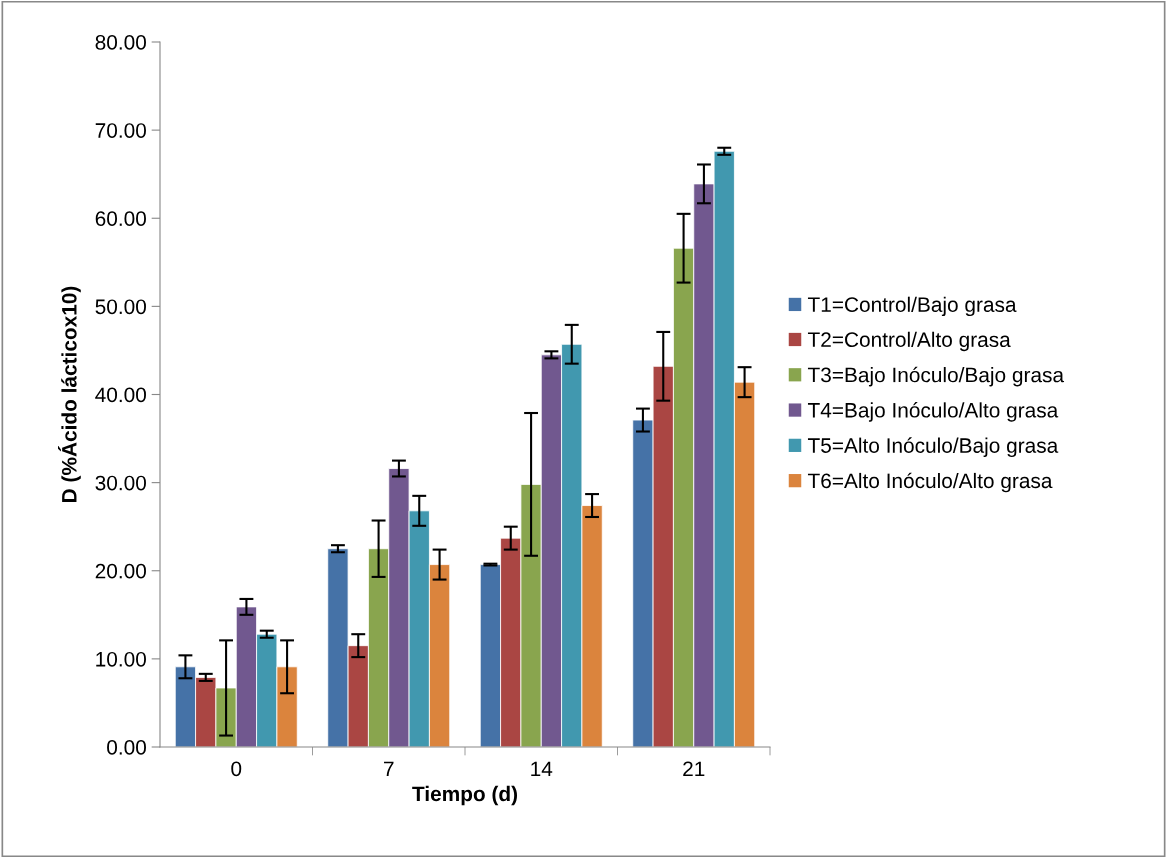 This screenshot has width=1167, height=858. I want to click on y-tick-label: 70.00, so click(120, 130).